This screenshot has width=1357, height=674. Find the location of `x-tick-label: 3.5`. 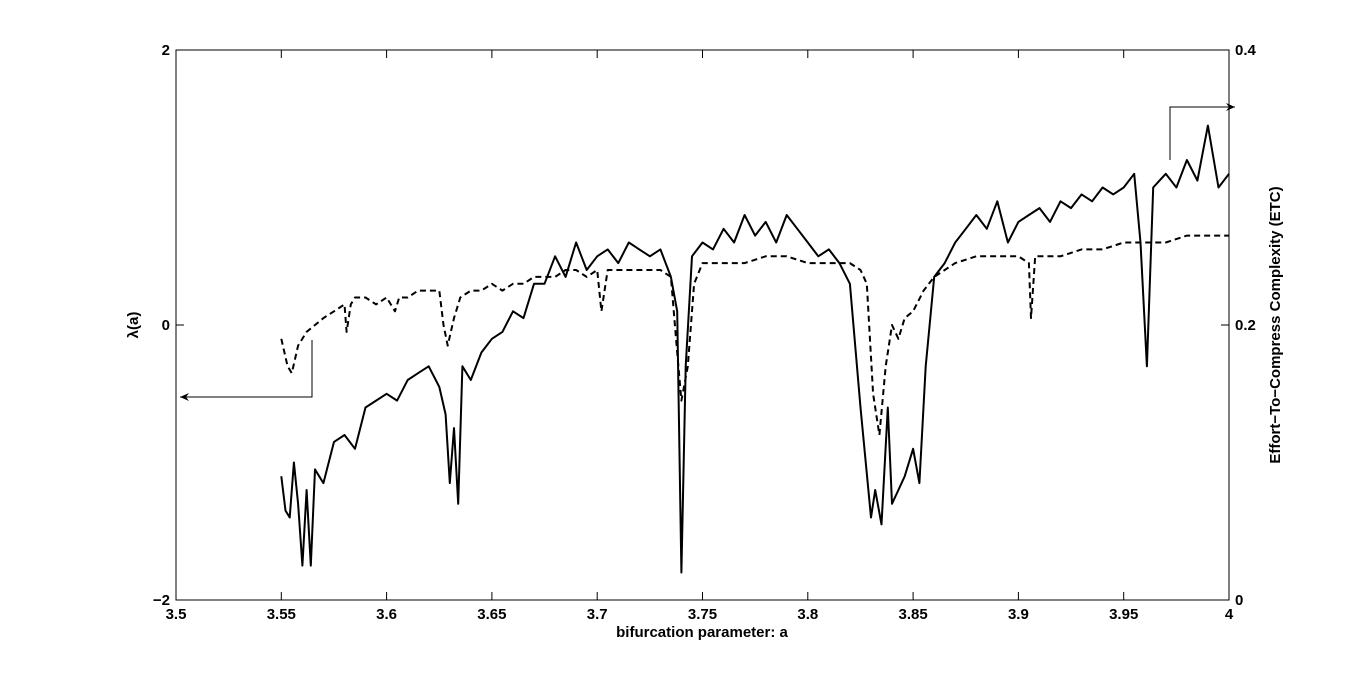

x-tick-label: 3.5 is located at coordinates (176, 614).